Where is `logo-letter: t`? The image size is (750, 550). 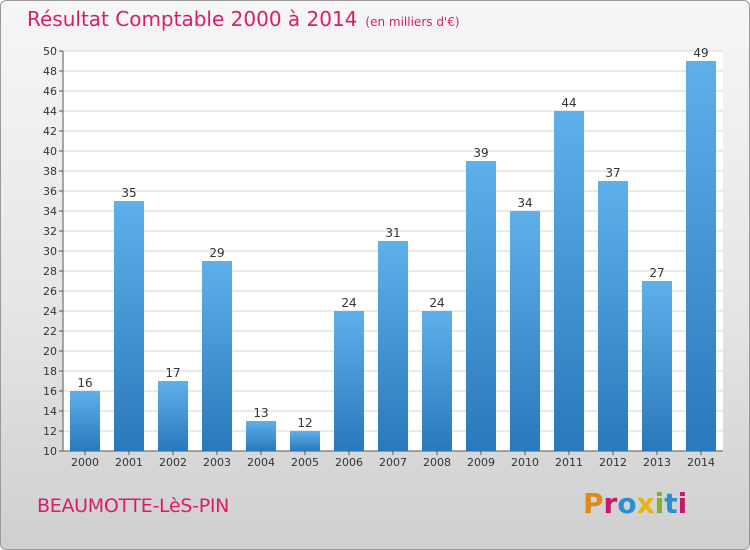
logo-letter: t is located at coordinates (671, 503).